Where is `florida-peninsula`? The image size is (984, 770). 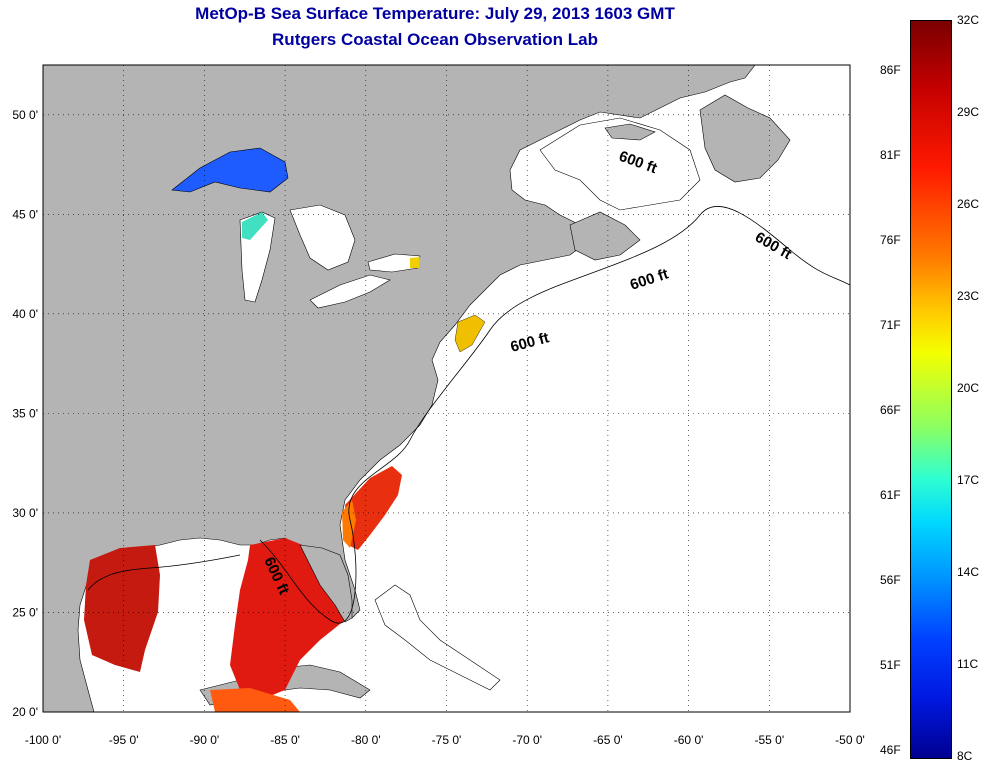 florida-peninsula is located at coordinates (326, 583).